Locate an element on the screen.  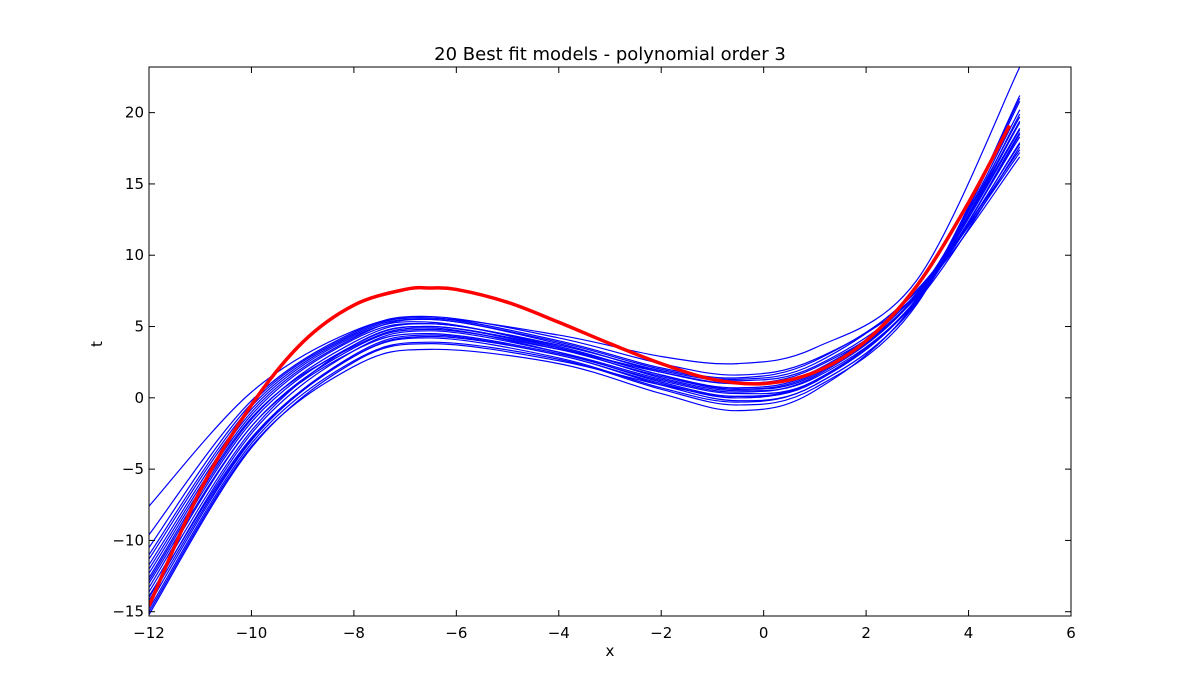
y-tick-label: 20 is located at coordinates (134, 113).